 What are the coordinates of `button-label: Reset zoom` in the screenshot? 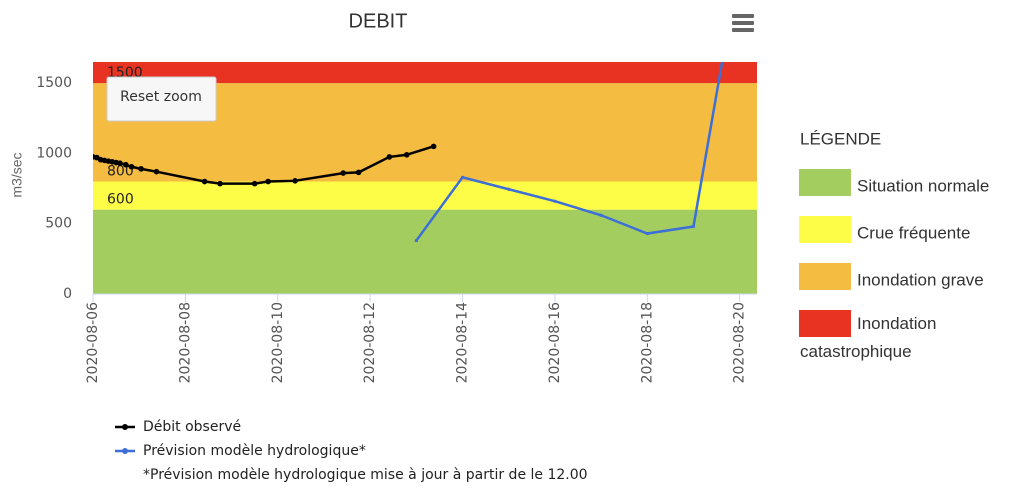 It's located at (161, 97).